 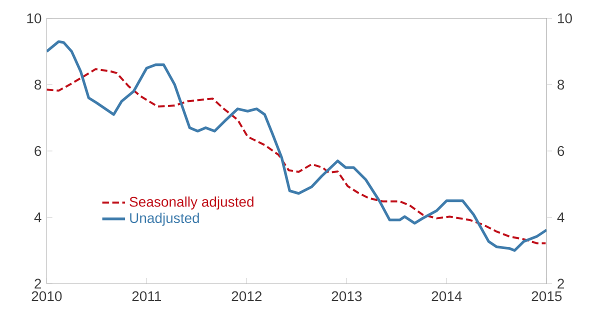 I want to click on y2-tick-label: 8, so click(x=561, y=85).